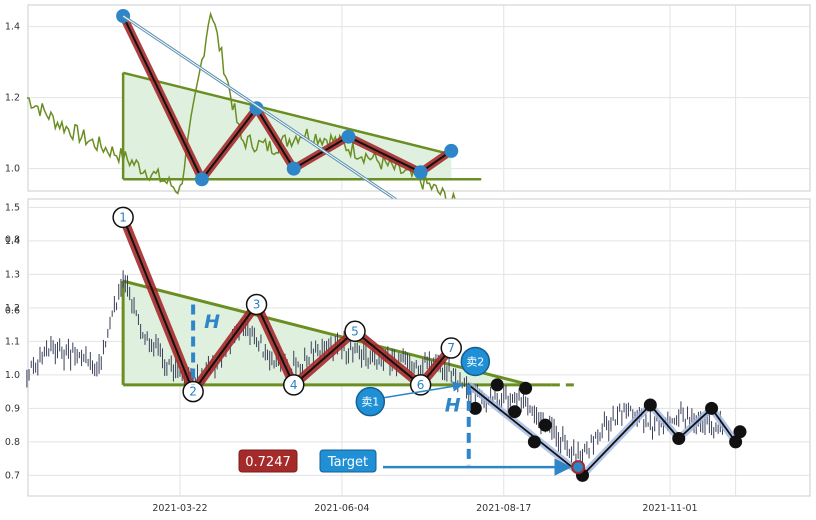  I want to click on detail-y-axis: 0.7 0.8 0.9 1.0 1.1 1.2 1.3 1.4 1.5, so click(12, 341).